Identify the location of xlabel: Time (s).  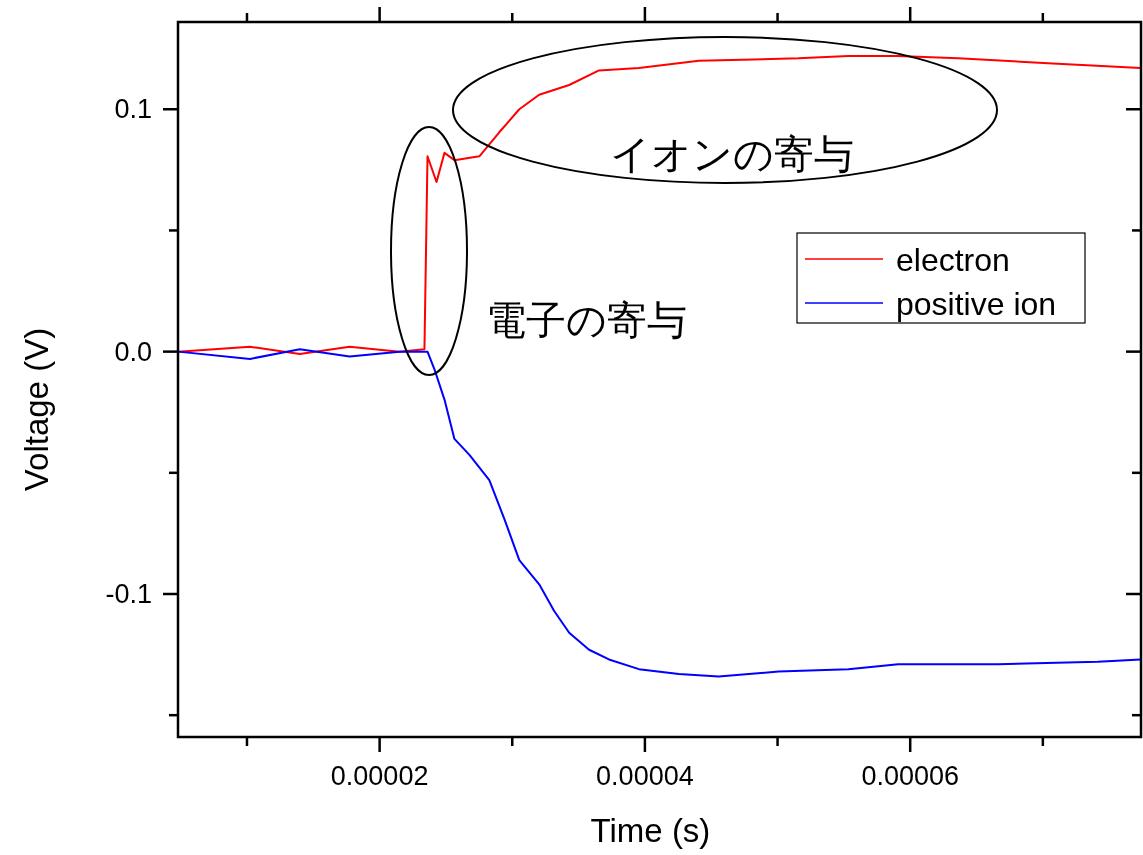
(650, 830).